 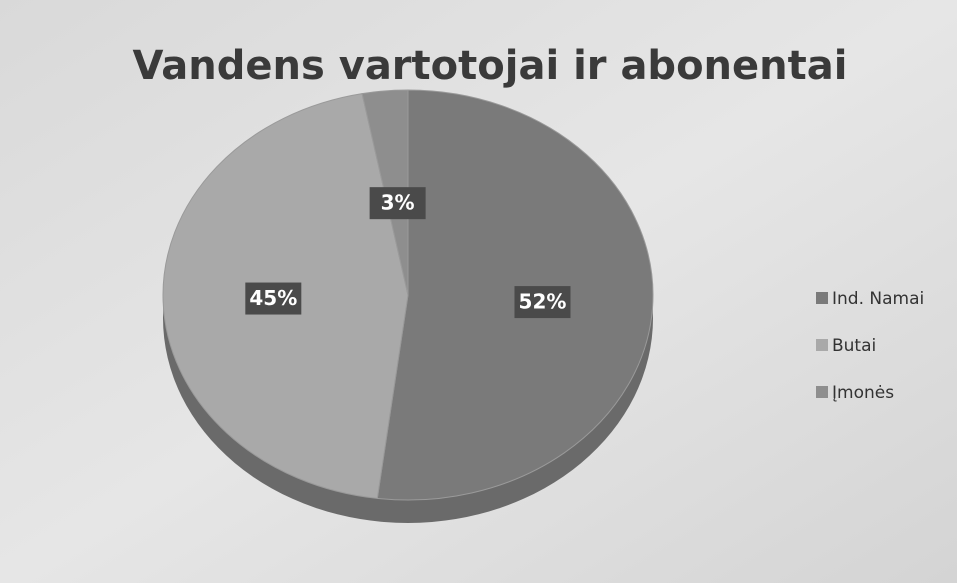 I want to click on chart-title: Vandens vartotojai ir abonentai, so click(x=490, y=66).